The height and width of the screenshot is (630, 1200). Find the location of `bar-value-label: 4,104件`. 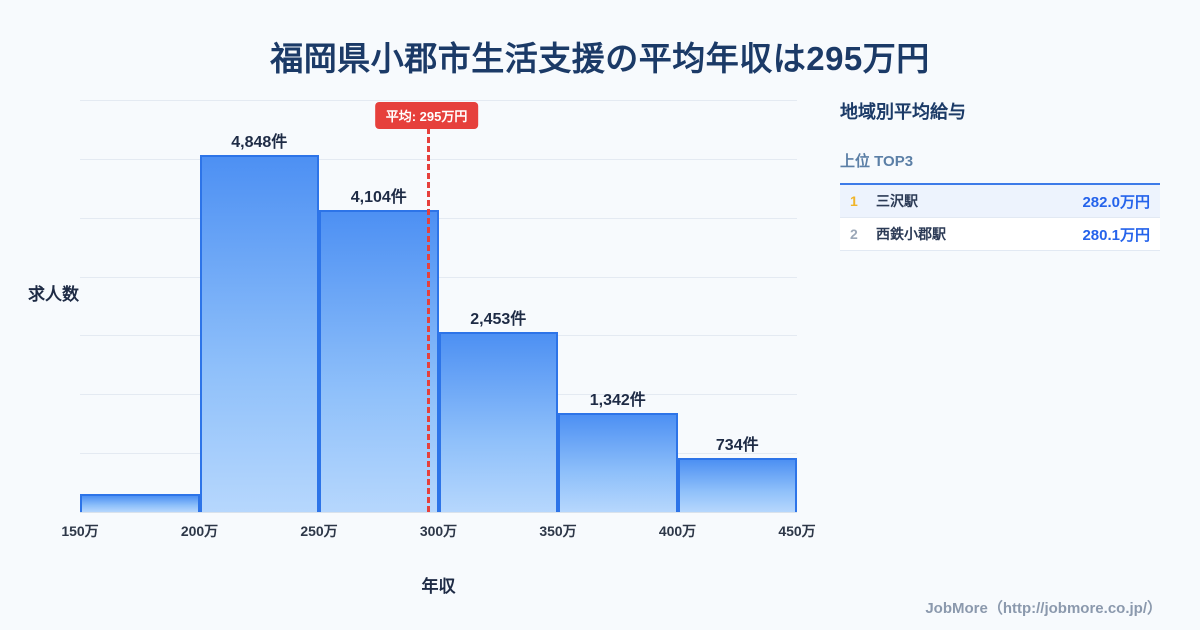

bar-value-label: 4,104件 is located at coordinates (378, 198).